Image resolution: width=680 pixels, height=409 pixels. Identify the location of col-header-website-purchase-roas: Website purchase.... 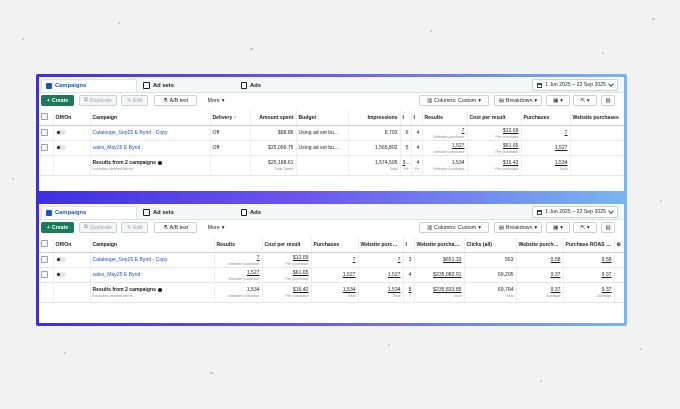
(540, 245).